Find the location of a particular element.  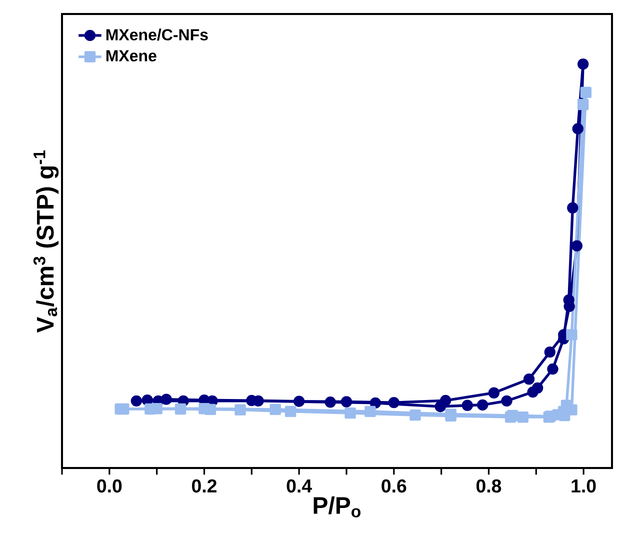

x-tick-label: 0.6 is located at coordinates (394, 486).